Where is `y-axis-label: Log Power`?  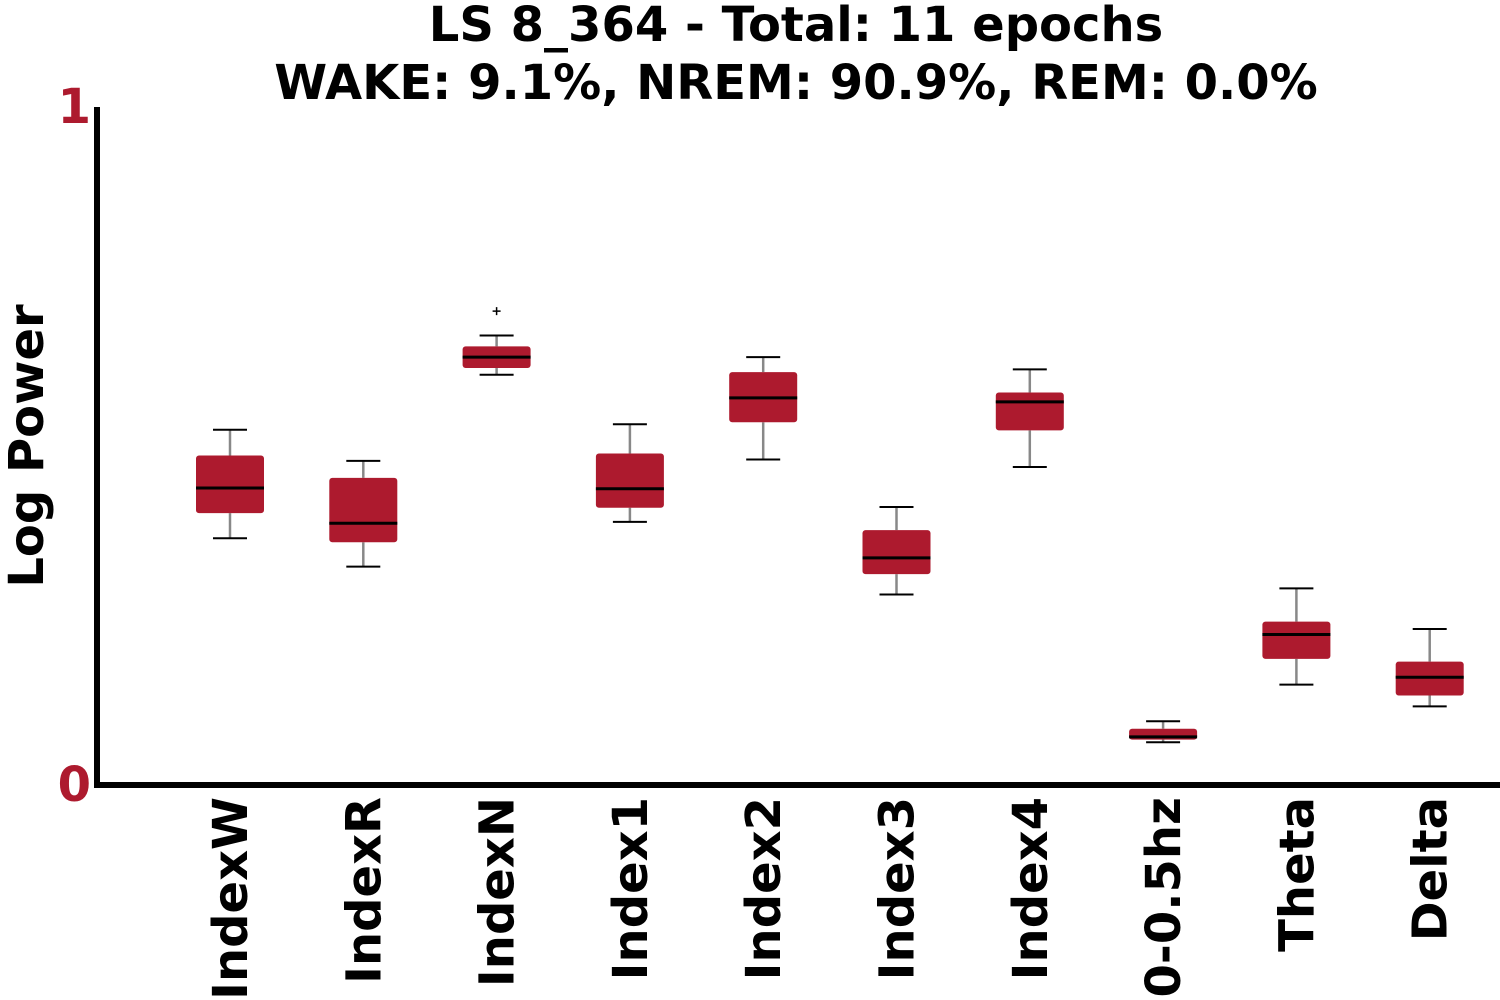 y-axis-label: Log Power is located at coordinates (27, 446).